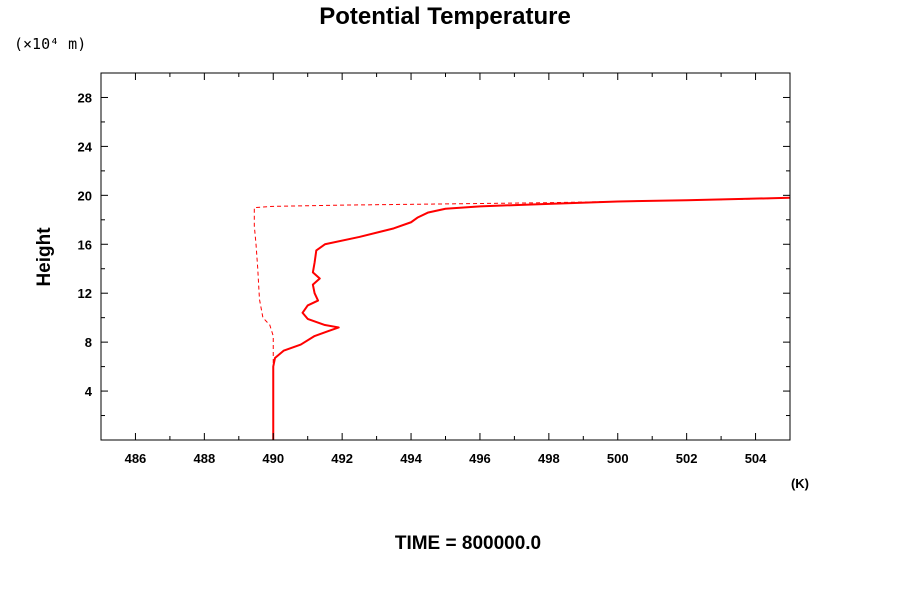 Image resolution: width=900 pixels, height=600 pixels. What do you see at coordinates (85, 195) in the screenshot?
I see `y-tick-label: 20` at bounding box center [85, 195].